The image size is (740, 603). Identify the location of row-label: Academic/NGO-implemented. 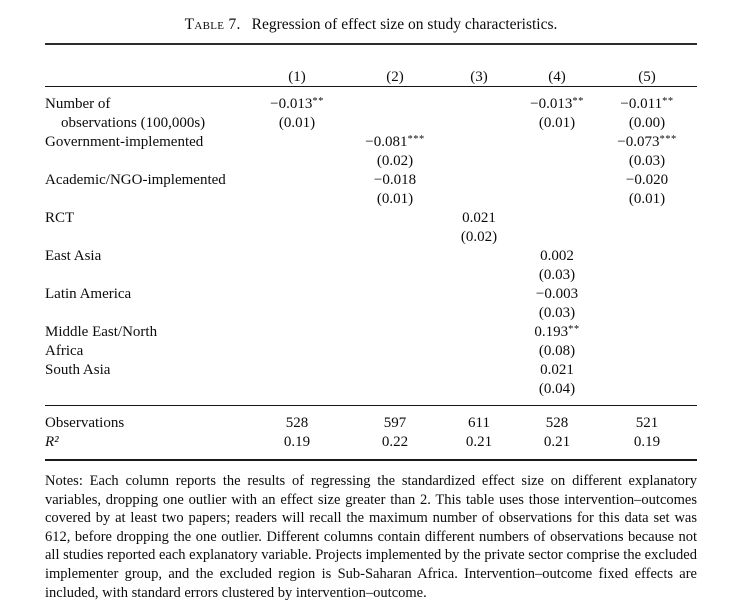
(135, 180).